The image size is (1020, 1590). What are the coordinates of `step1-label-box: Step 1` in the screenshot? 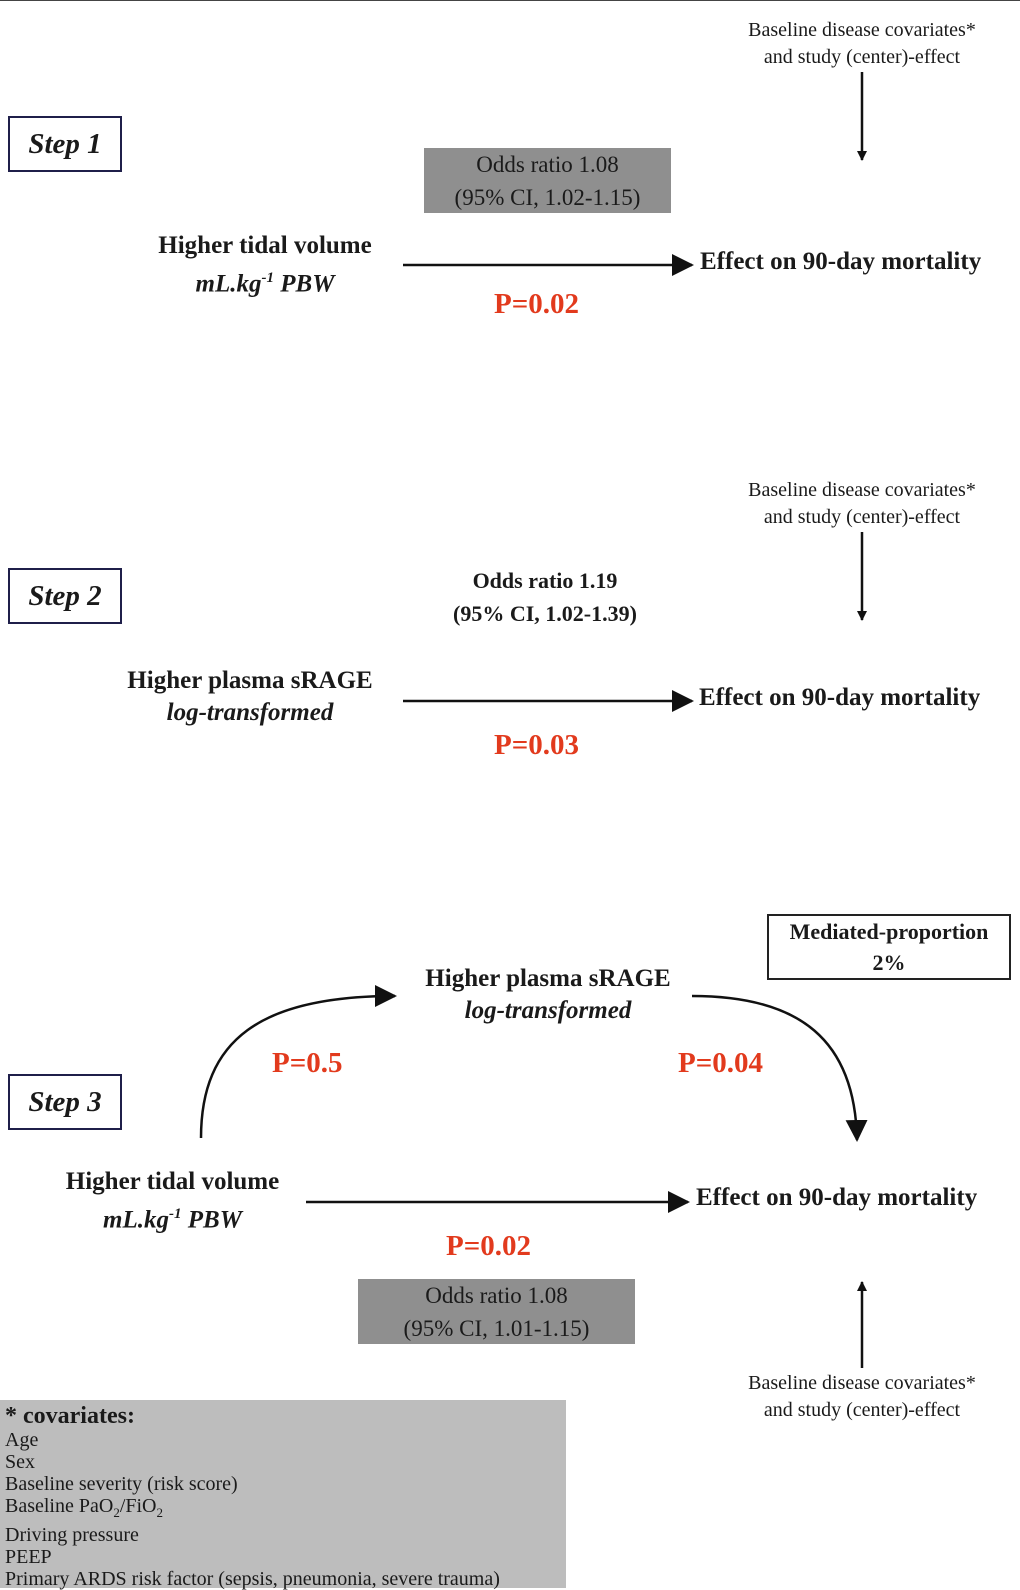 It's located at (65, 144).